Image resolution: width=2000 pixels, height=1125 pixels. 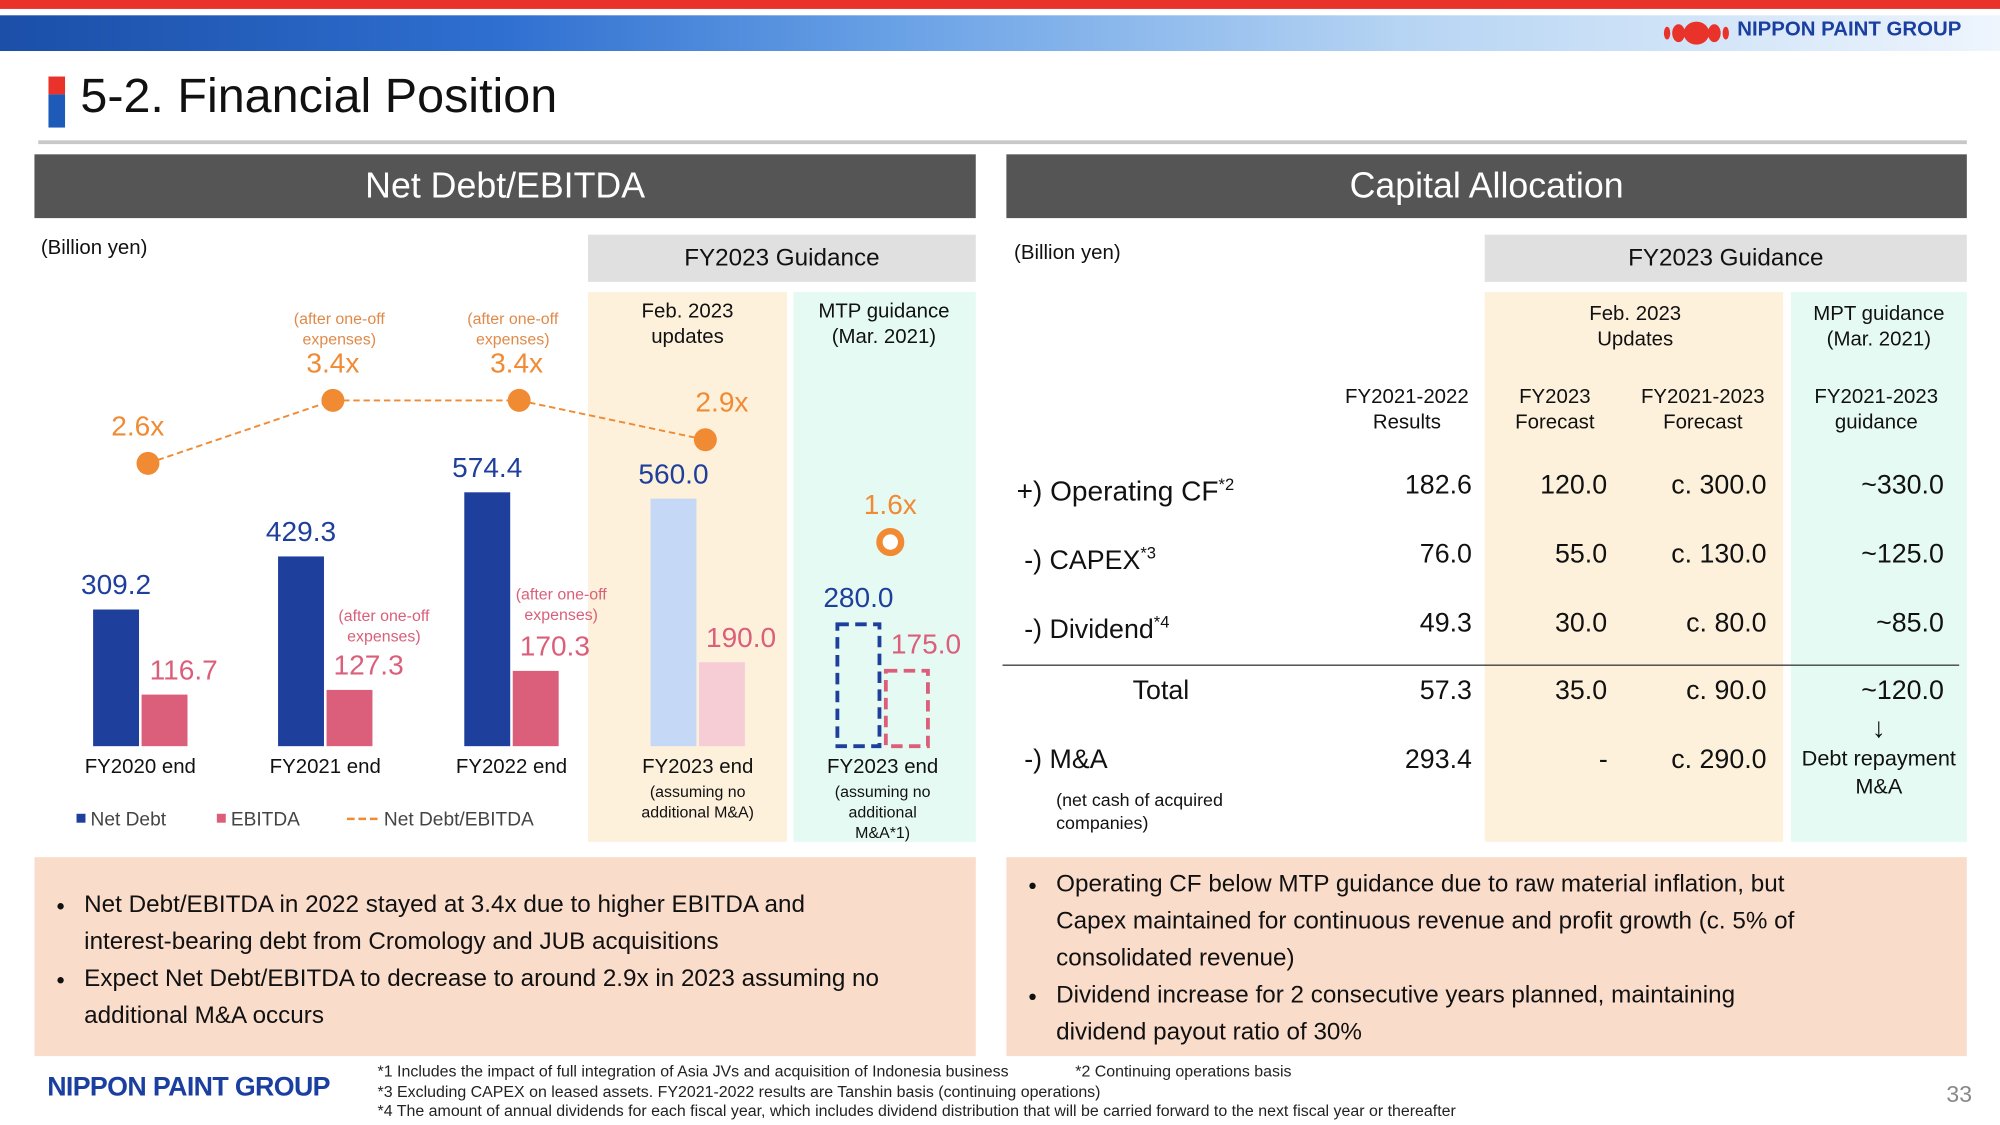 I want to click on x-tick-label: FY2022 end, so click(x=511, y=767).